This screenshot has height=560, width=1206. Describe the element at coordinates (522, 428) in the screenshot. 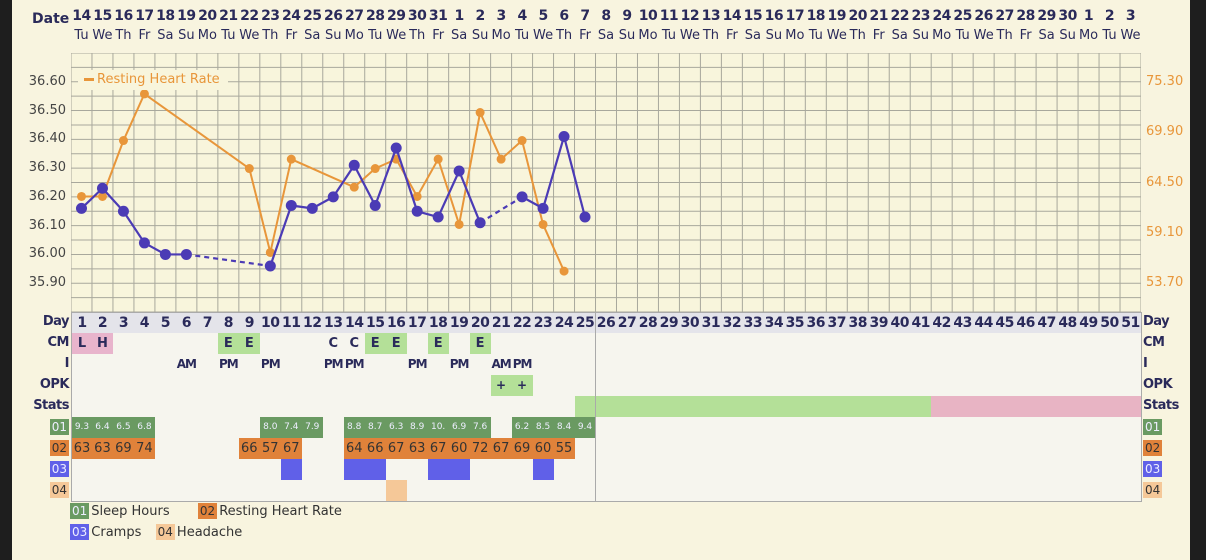

I see `s01-cell: 6.2` at that location.